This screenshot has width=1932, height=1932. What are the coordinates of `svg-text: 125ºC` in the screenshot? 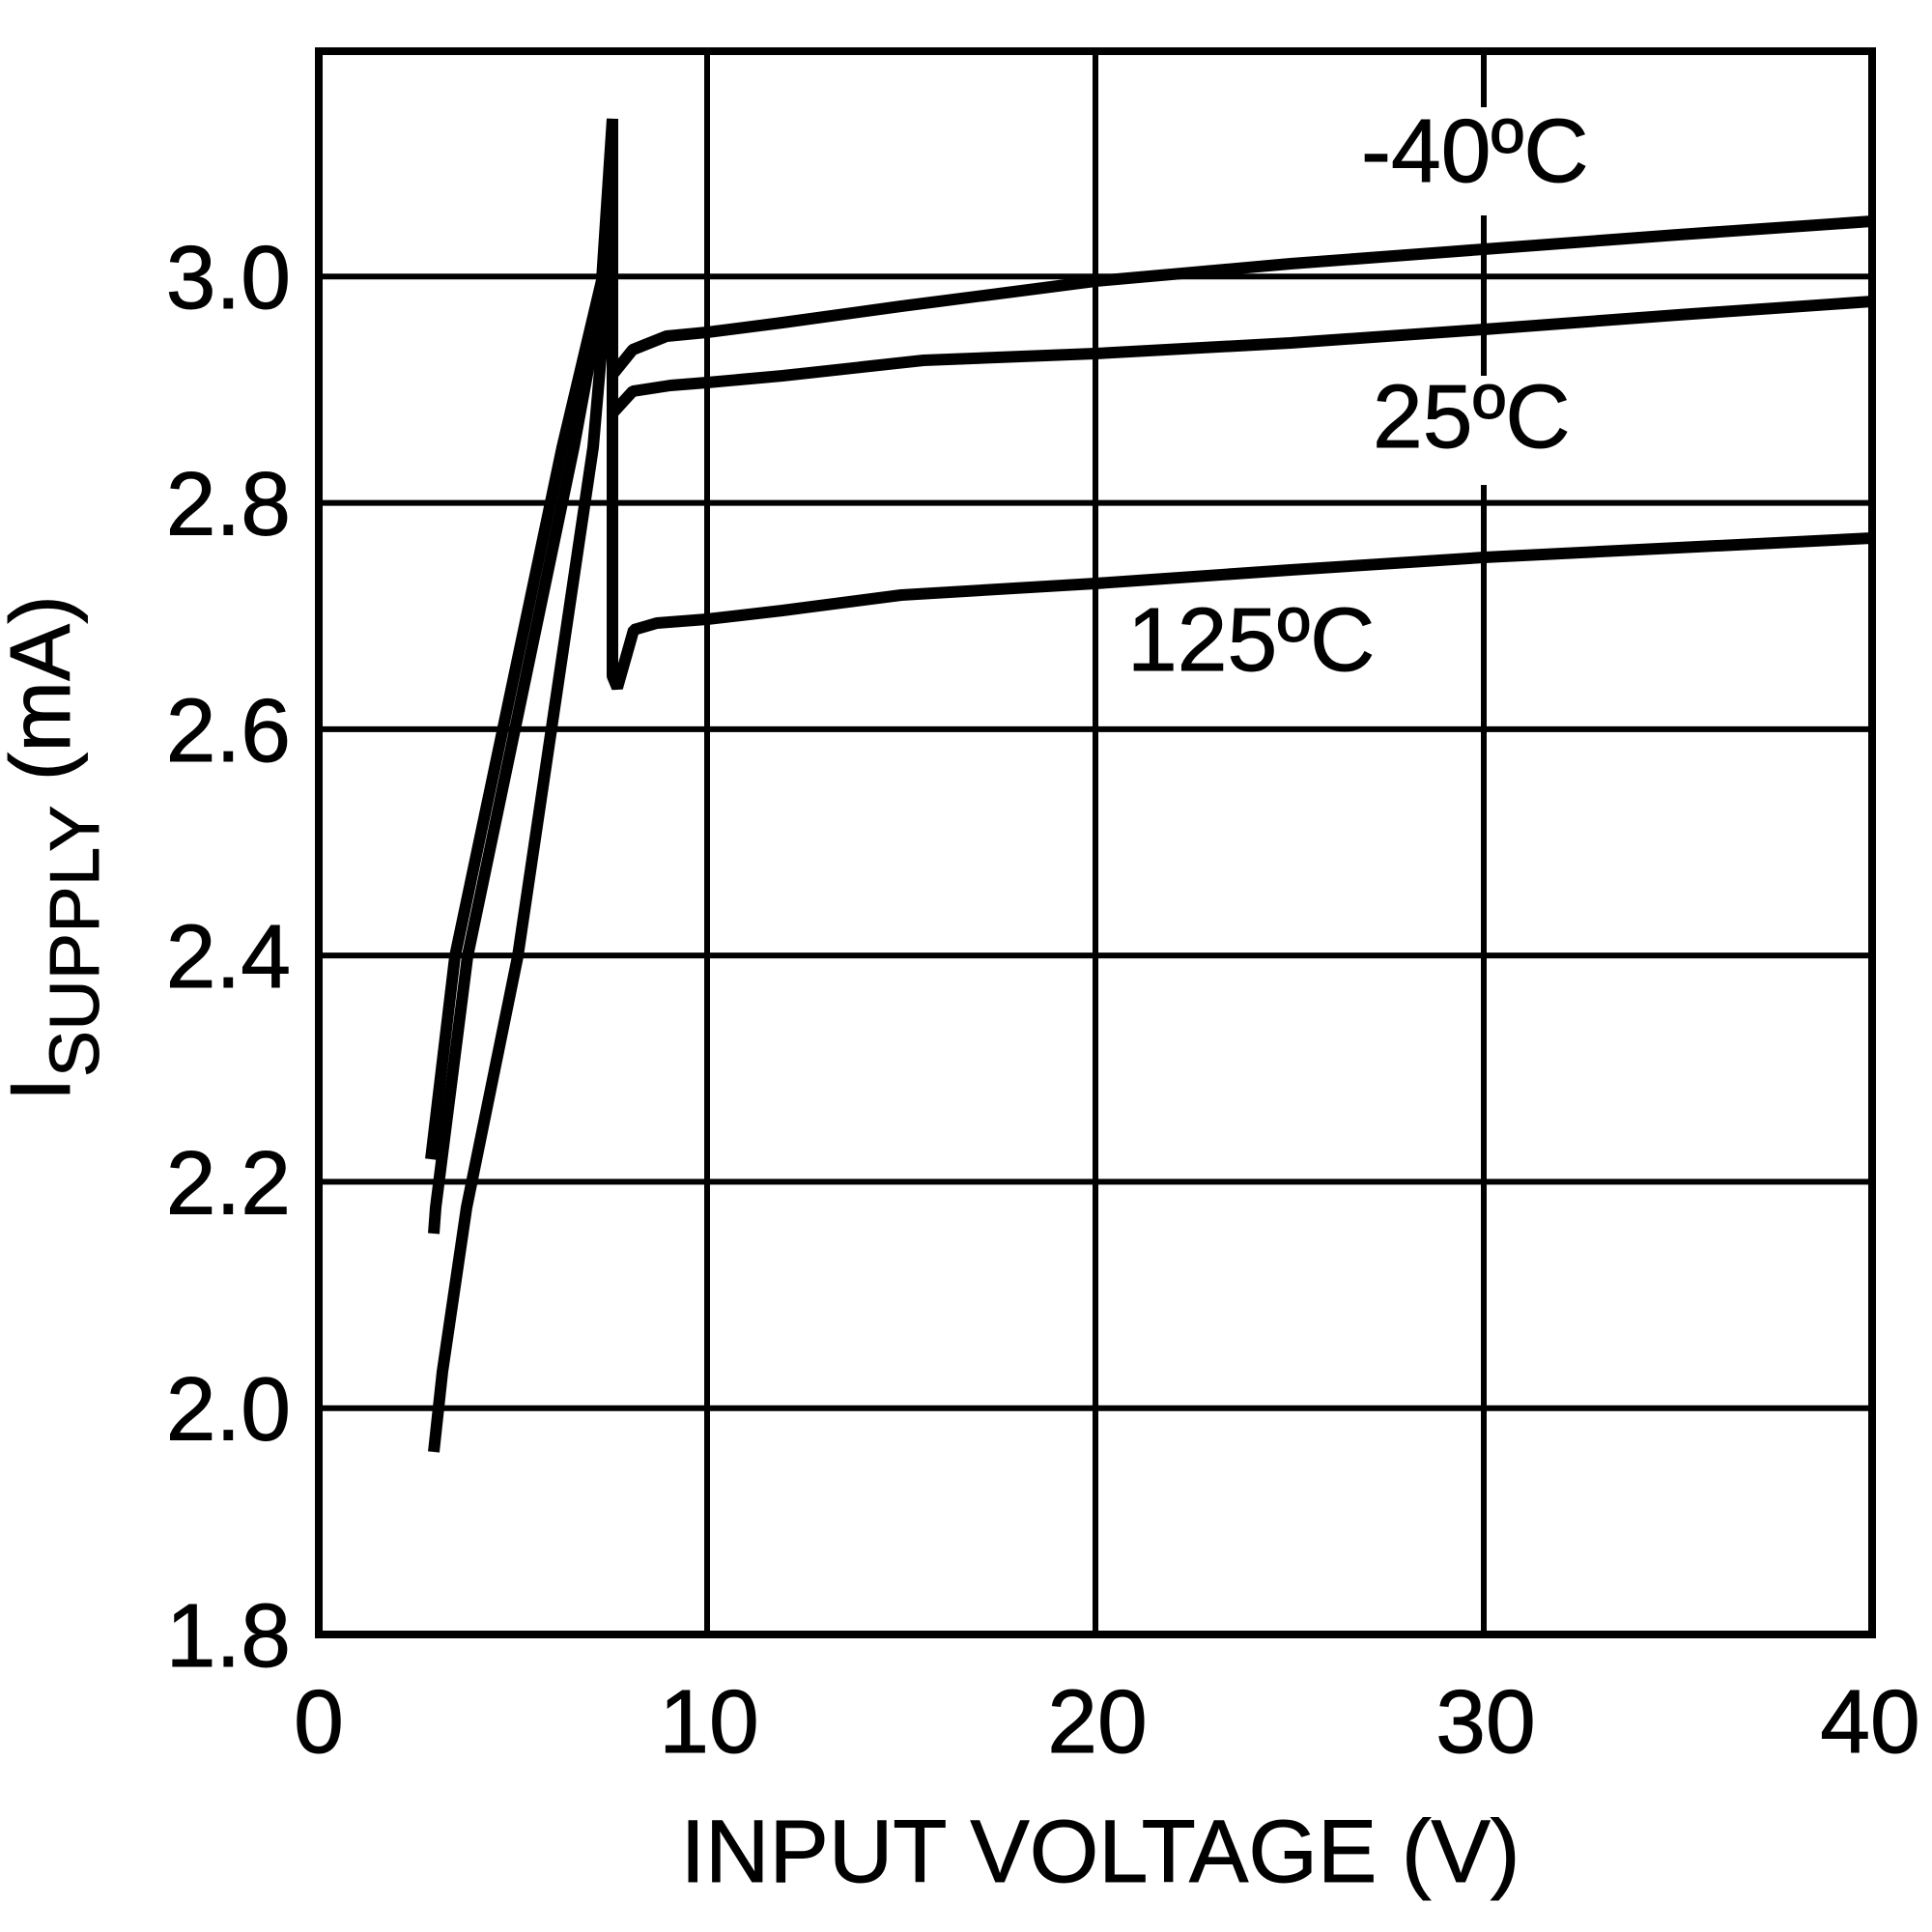 It's located at (1251, 639).